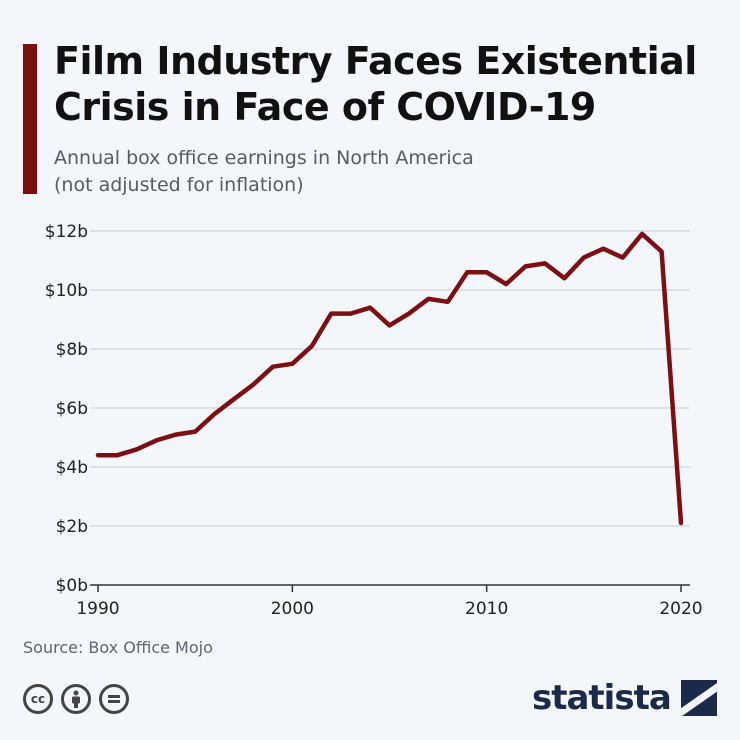 This screenshot has height=740, width=740. What do you see at coordinates (30, 119) in the screenshot?
I see `title-accent-bar` at bounding box center [30, 119].